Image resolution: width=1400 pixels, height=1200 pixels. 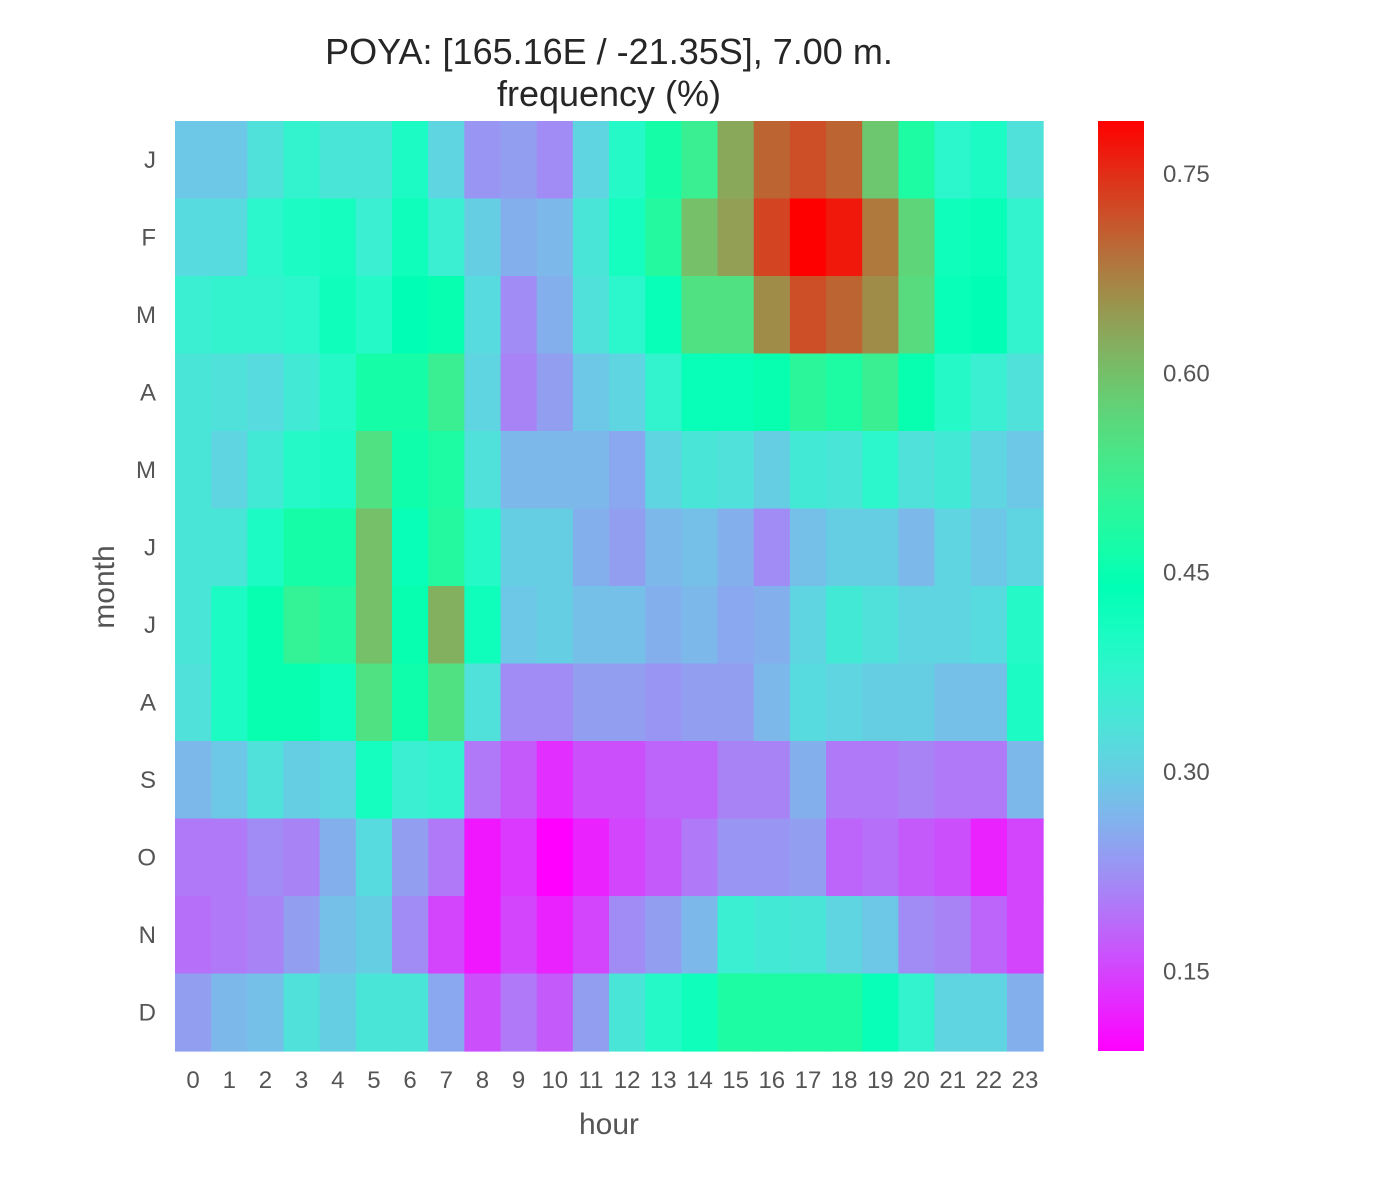 I want to click on x-tick-label: 20, so click(x=916, y=1080).